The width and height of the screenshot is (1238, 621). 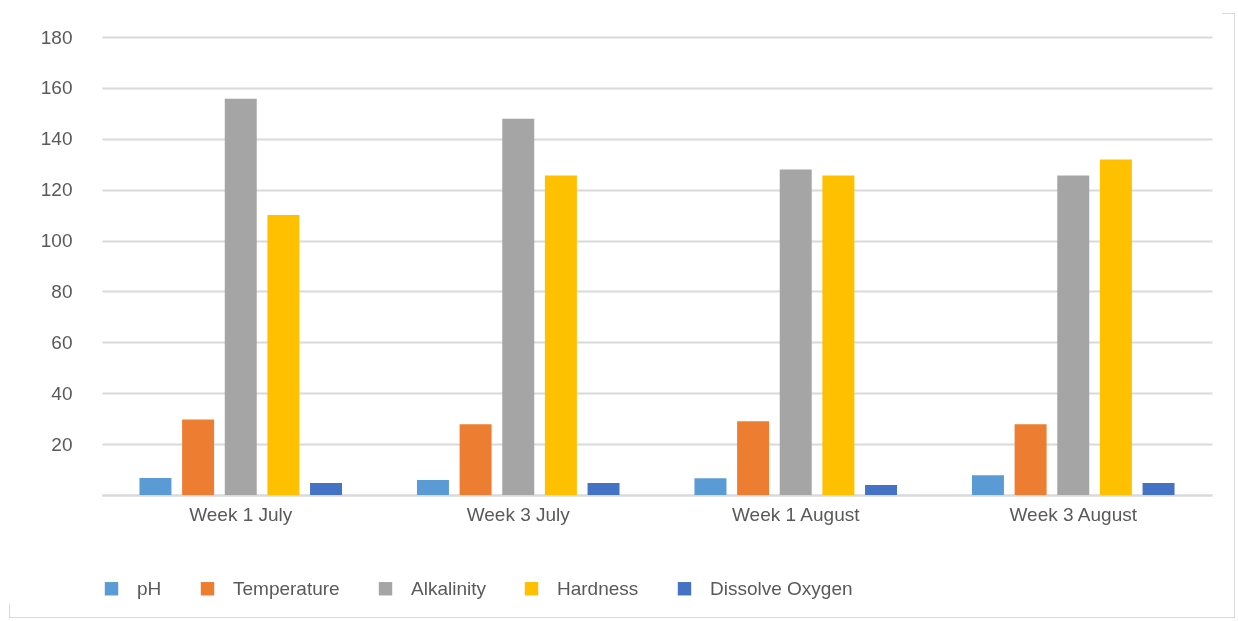 What do you see at coordinates (62, 291) in the screenshot?
I see `y-tick-label: 80` at bounding box center [62, 291].